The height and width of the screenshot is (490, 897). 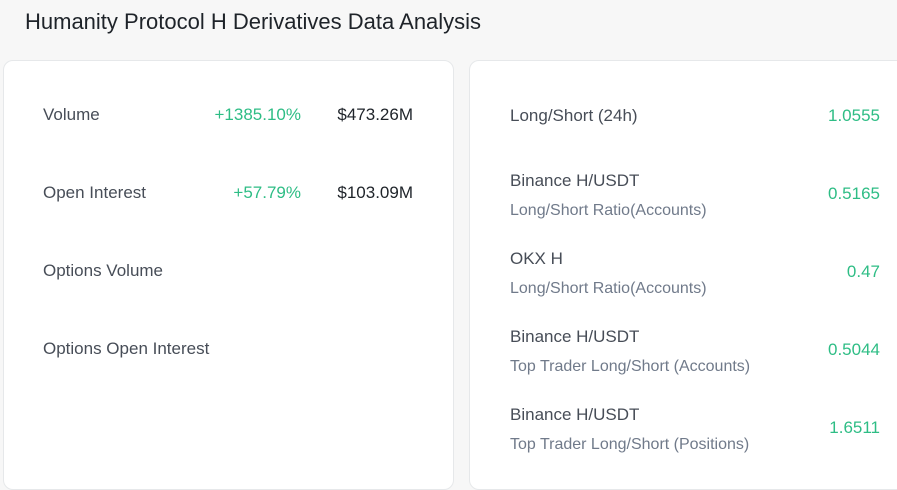 What do you see at coordinates (608, 288) in the screenshot?
I see `okx-accounts-metric: Long/Short Ratio(Accounts)` at bounding box center [608, 288].